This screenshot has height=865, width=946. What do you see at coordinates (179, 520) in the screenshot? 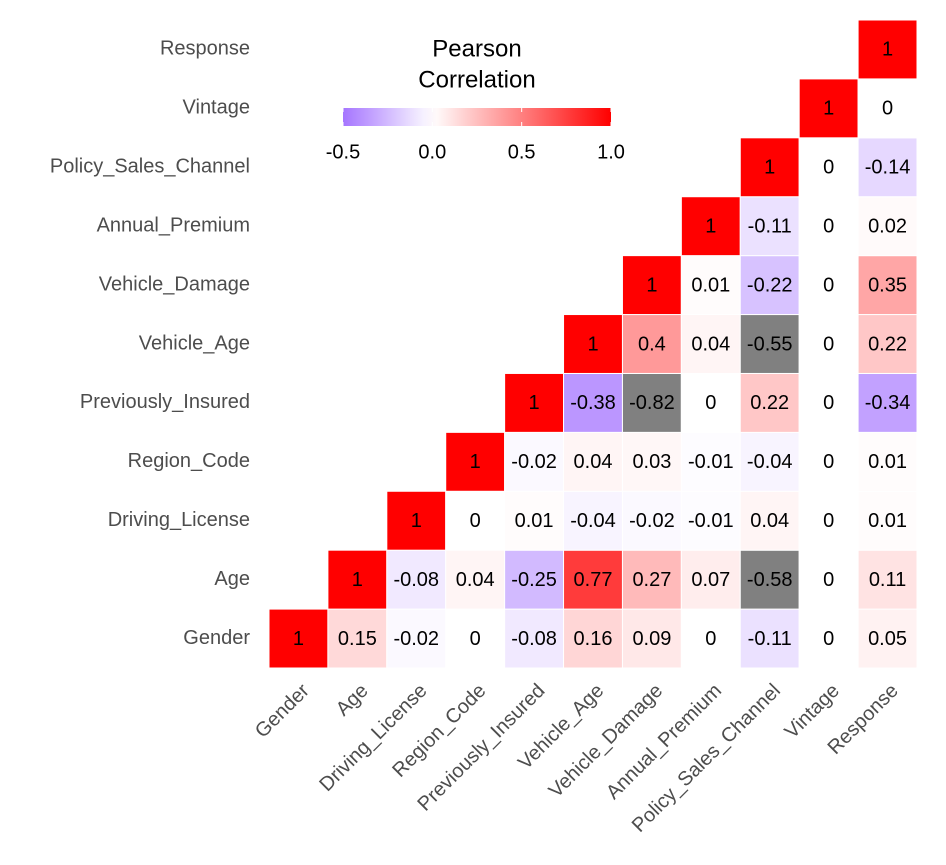
I see `y-tick-label: Driving_License` at bounding box center [179, 520].